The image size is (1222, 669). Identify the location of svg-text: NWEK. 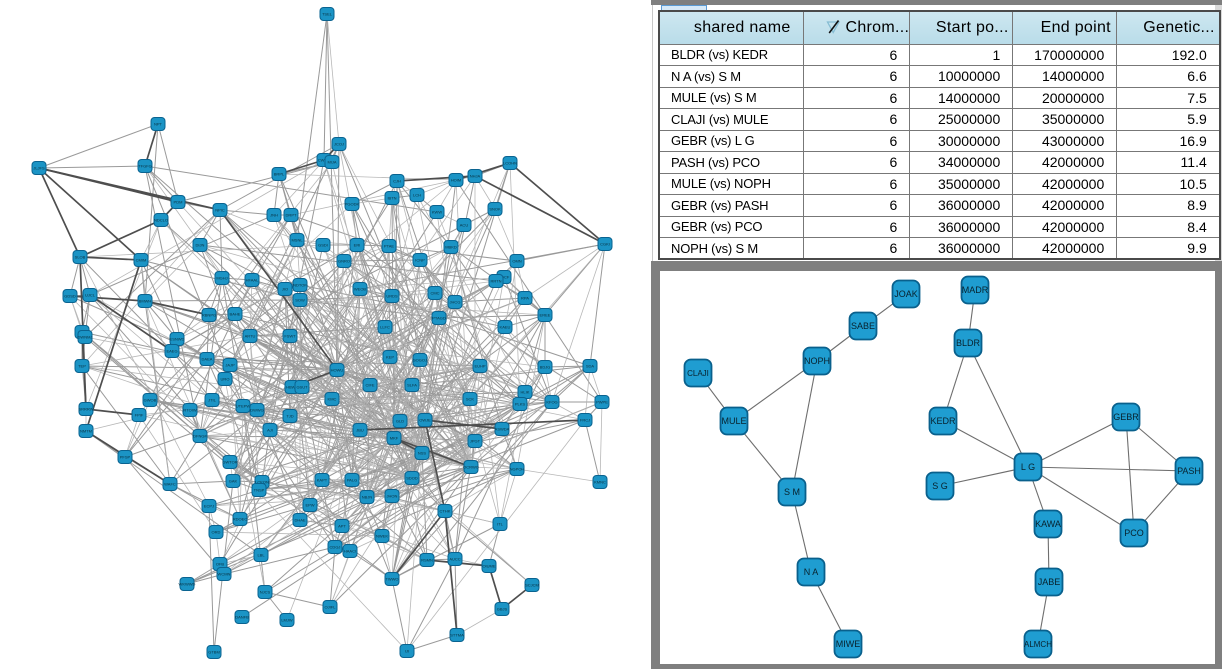
(382, 536).